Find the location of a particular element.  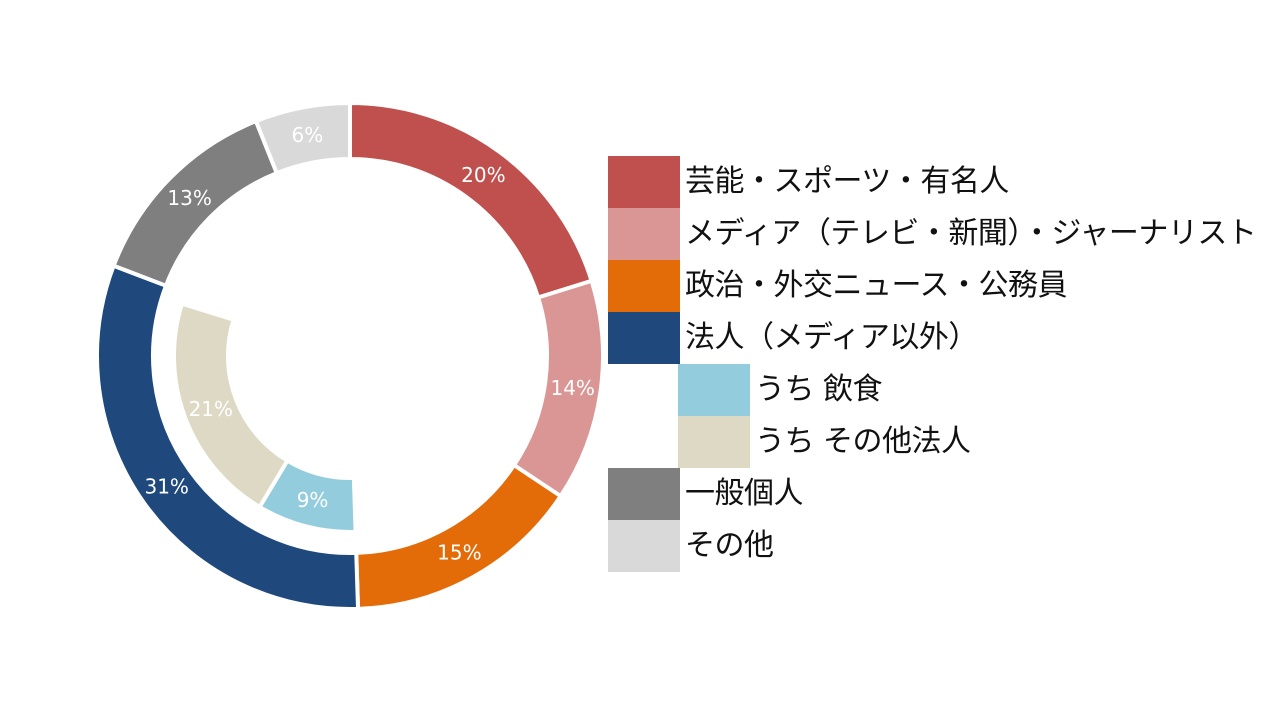

inner-label-1: 21% is located at coordinates (211, 409).